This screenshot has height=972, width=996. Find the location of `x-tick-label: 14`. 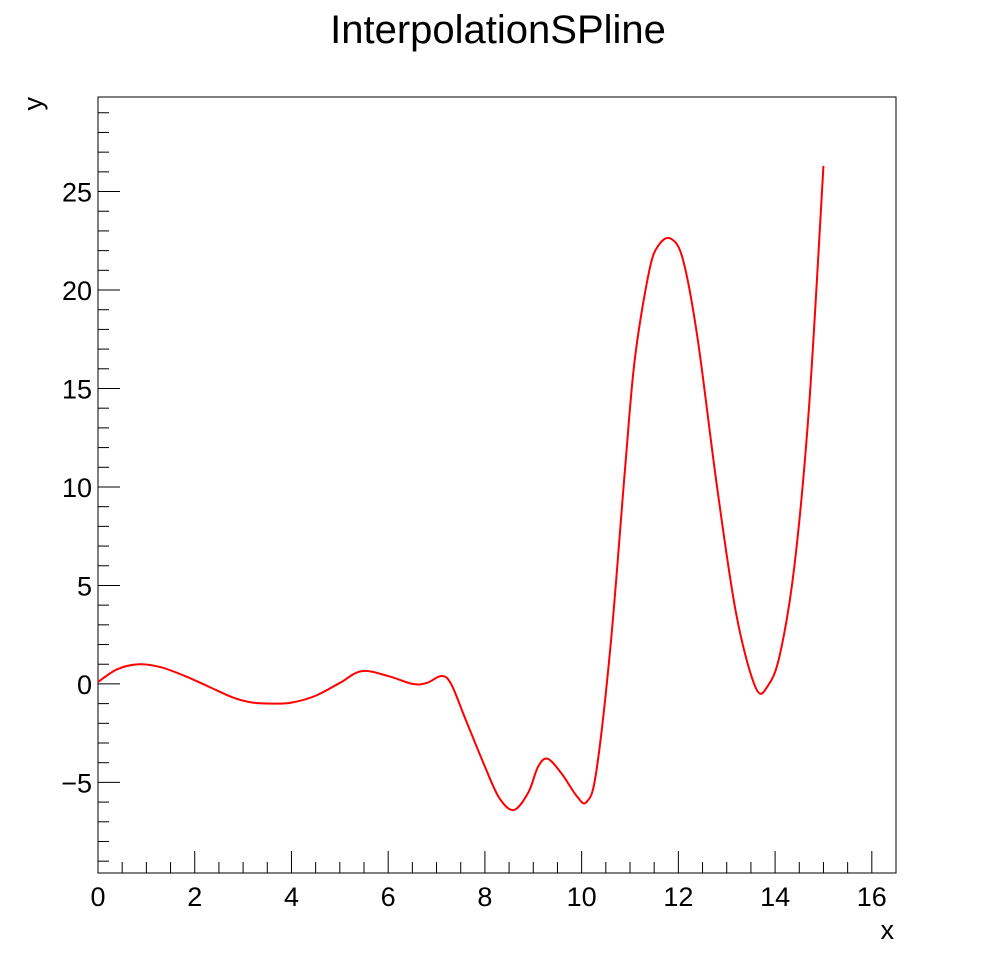

x-tick-label: 14 is located at coordinates (775, 897).